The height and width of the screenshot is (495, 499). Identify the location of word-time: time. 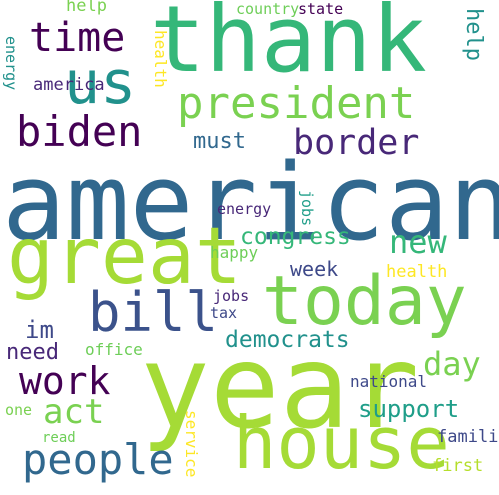
(77, 38).